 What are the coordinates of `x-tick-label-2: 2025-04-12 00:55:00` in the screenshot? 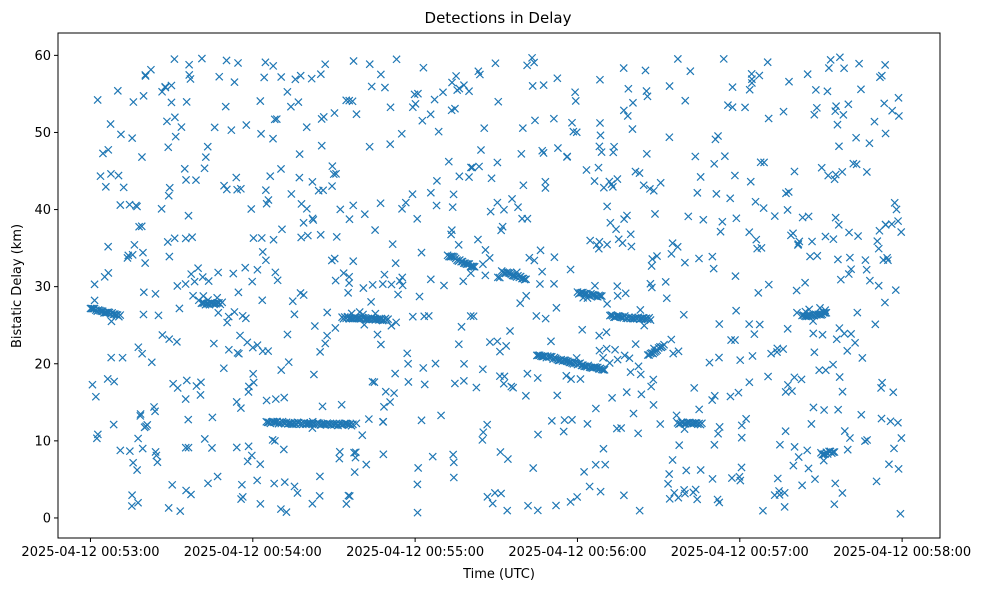 It's located at (415, 552).